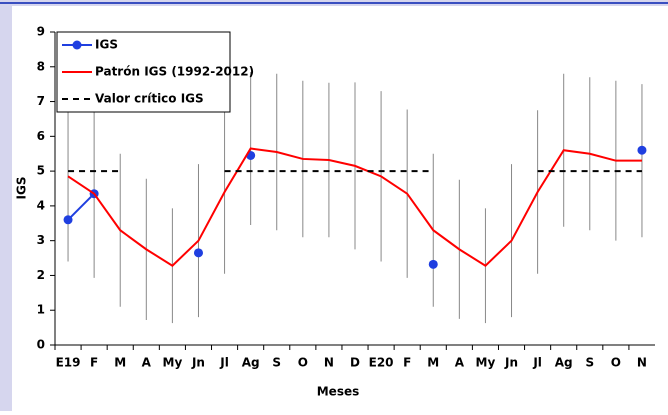  Describe the element at coordinates (22, 188) in the screenshot. I see `y-axis-title: IGS` at that location.